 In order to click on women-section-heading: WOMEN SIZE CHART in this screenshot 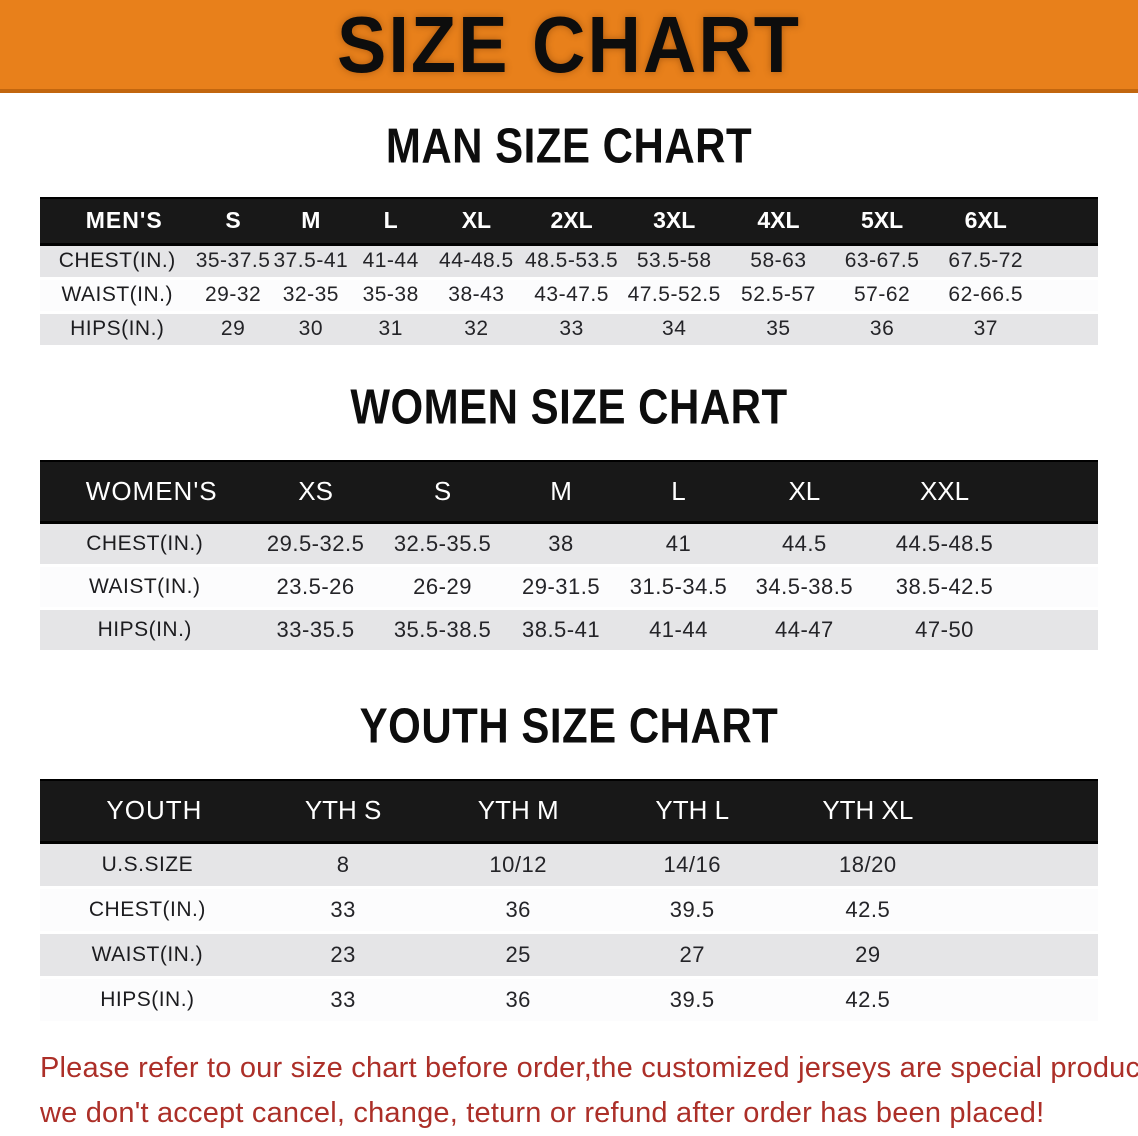, I will do `click(569, 406)`.